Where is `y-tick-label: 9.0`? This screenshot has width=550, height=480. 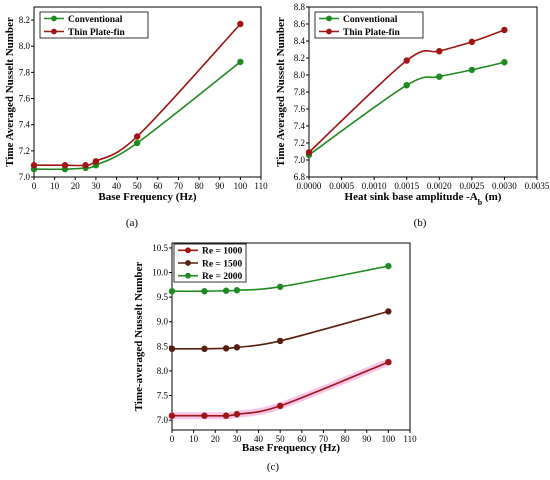
y-tick-label: 9.0 is located at coordinates (163, 322).